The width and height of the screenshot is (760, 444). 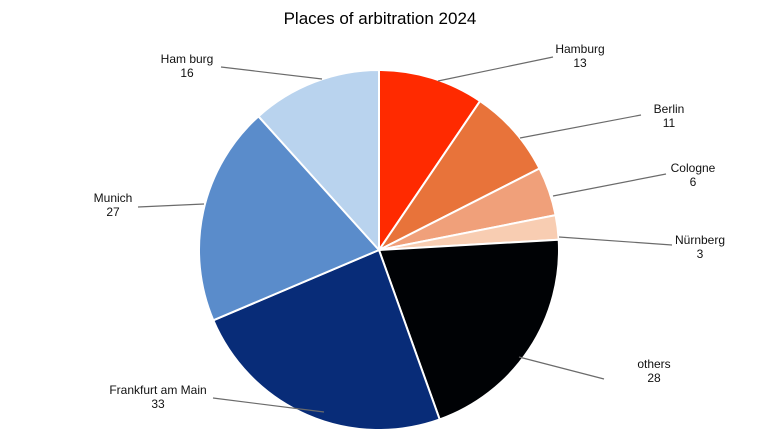 What do you see at coordinates (669, 109) in the screenshot?
I see `slice-label-name: Berlin` at bounding box center [669, 109].